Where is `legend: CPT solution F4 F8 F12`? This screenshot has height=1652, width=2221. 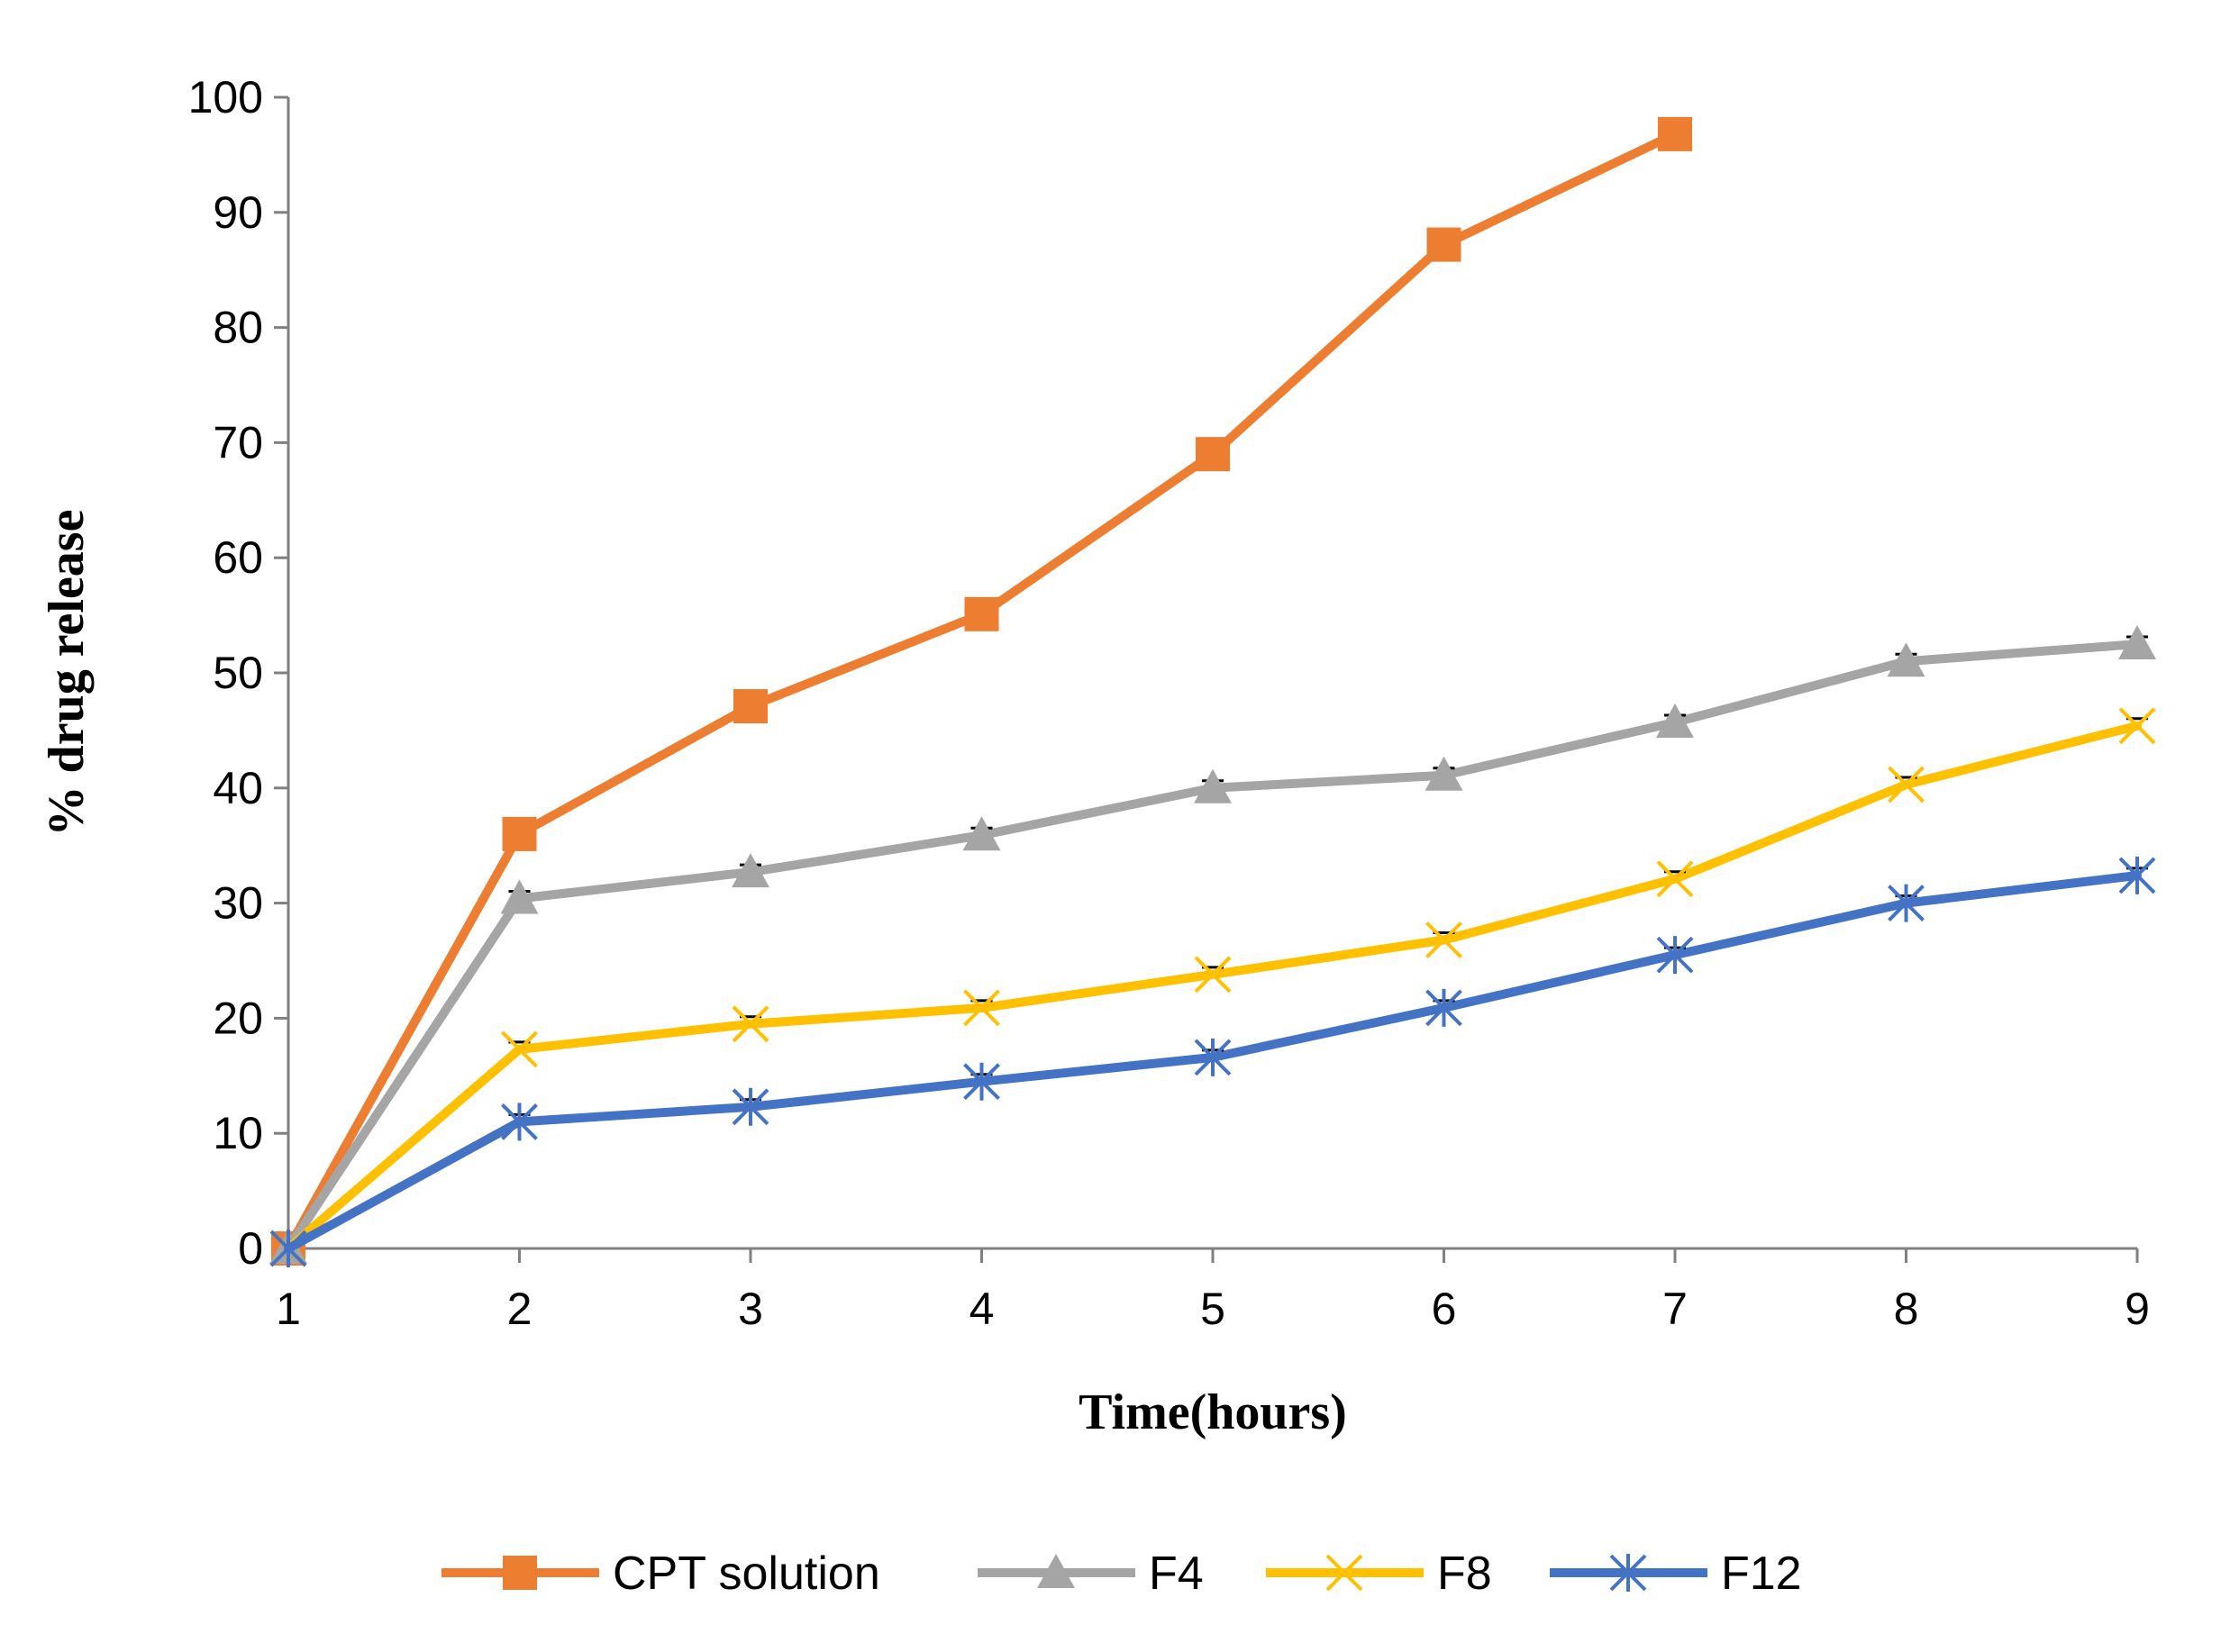 legend: CPT solution F4 F8 F12 is located at coordinates (1121, 1574).